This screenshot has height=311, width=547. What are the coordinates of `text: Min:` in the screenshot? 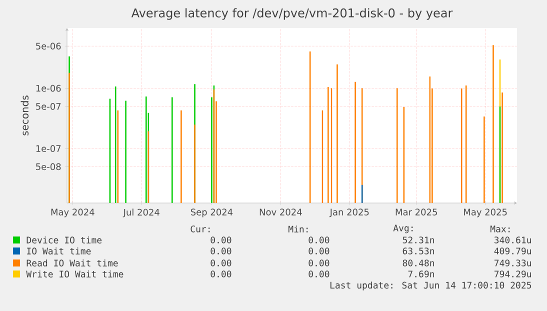 It's located at (298, 229).